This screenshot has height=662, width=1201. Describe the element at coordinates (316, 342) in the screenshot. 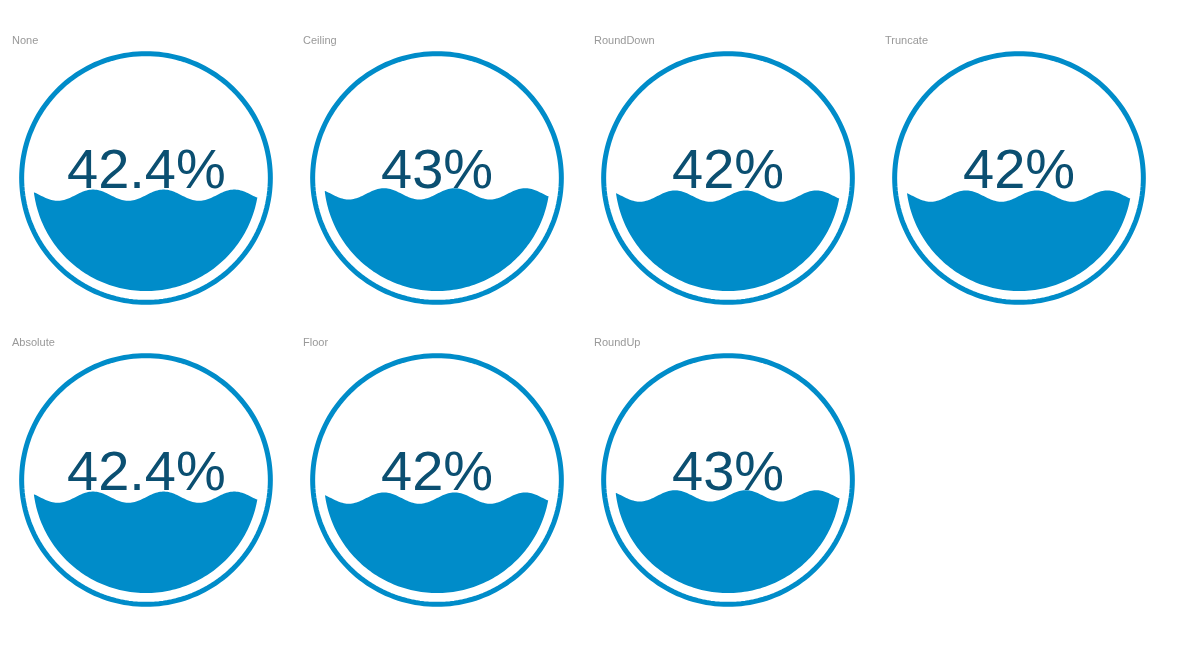

I see `text: Floor` at that location.